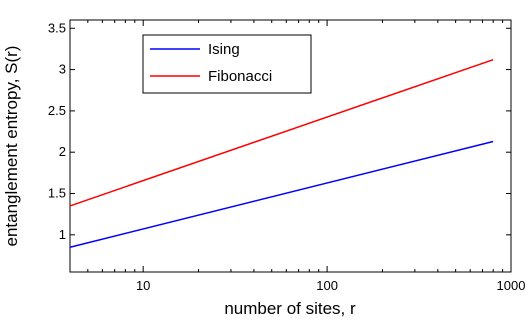  Describe the element at coordinates (57, 110) in the screenshot. I see `y-tick-label: 2.5` at that location.